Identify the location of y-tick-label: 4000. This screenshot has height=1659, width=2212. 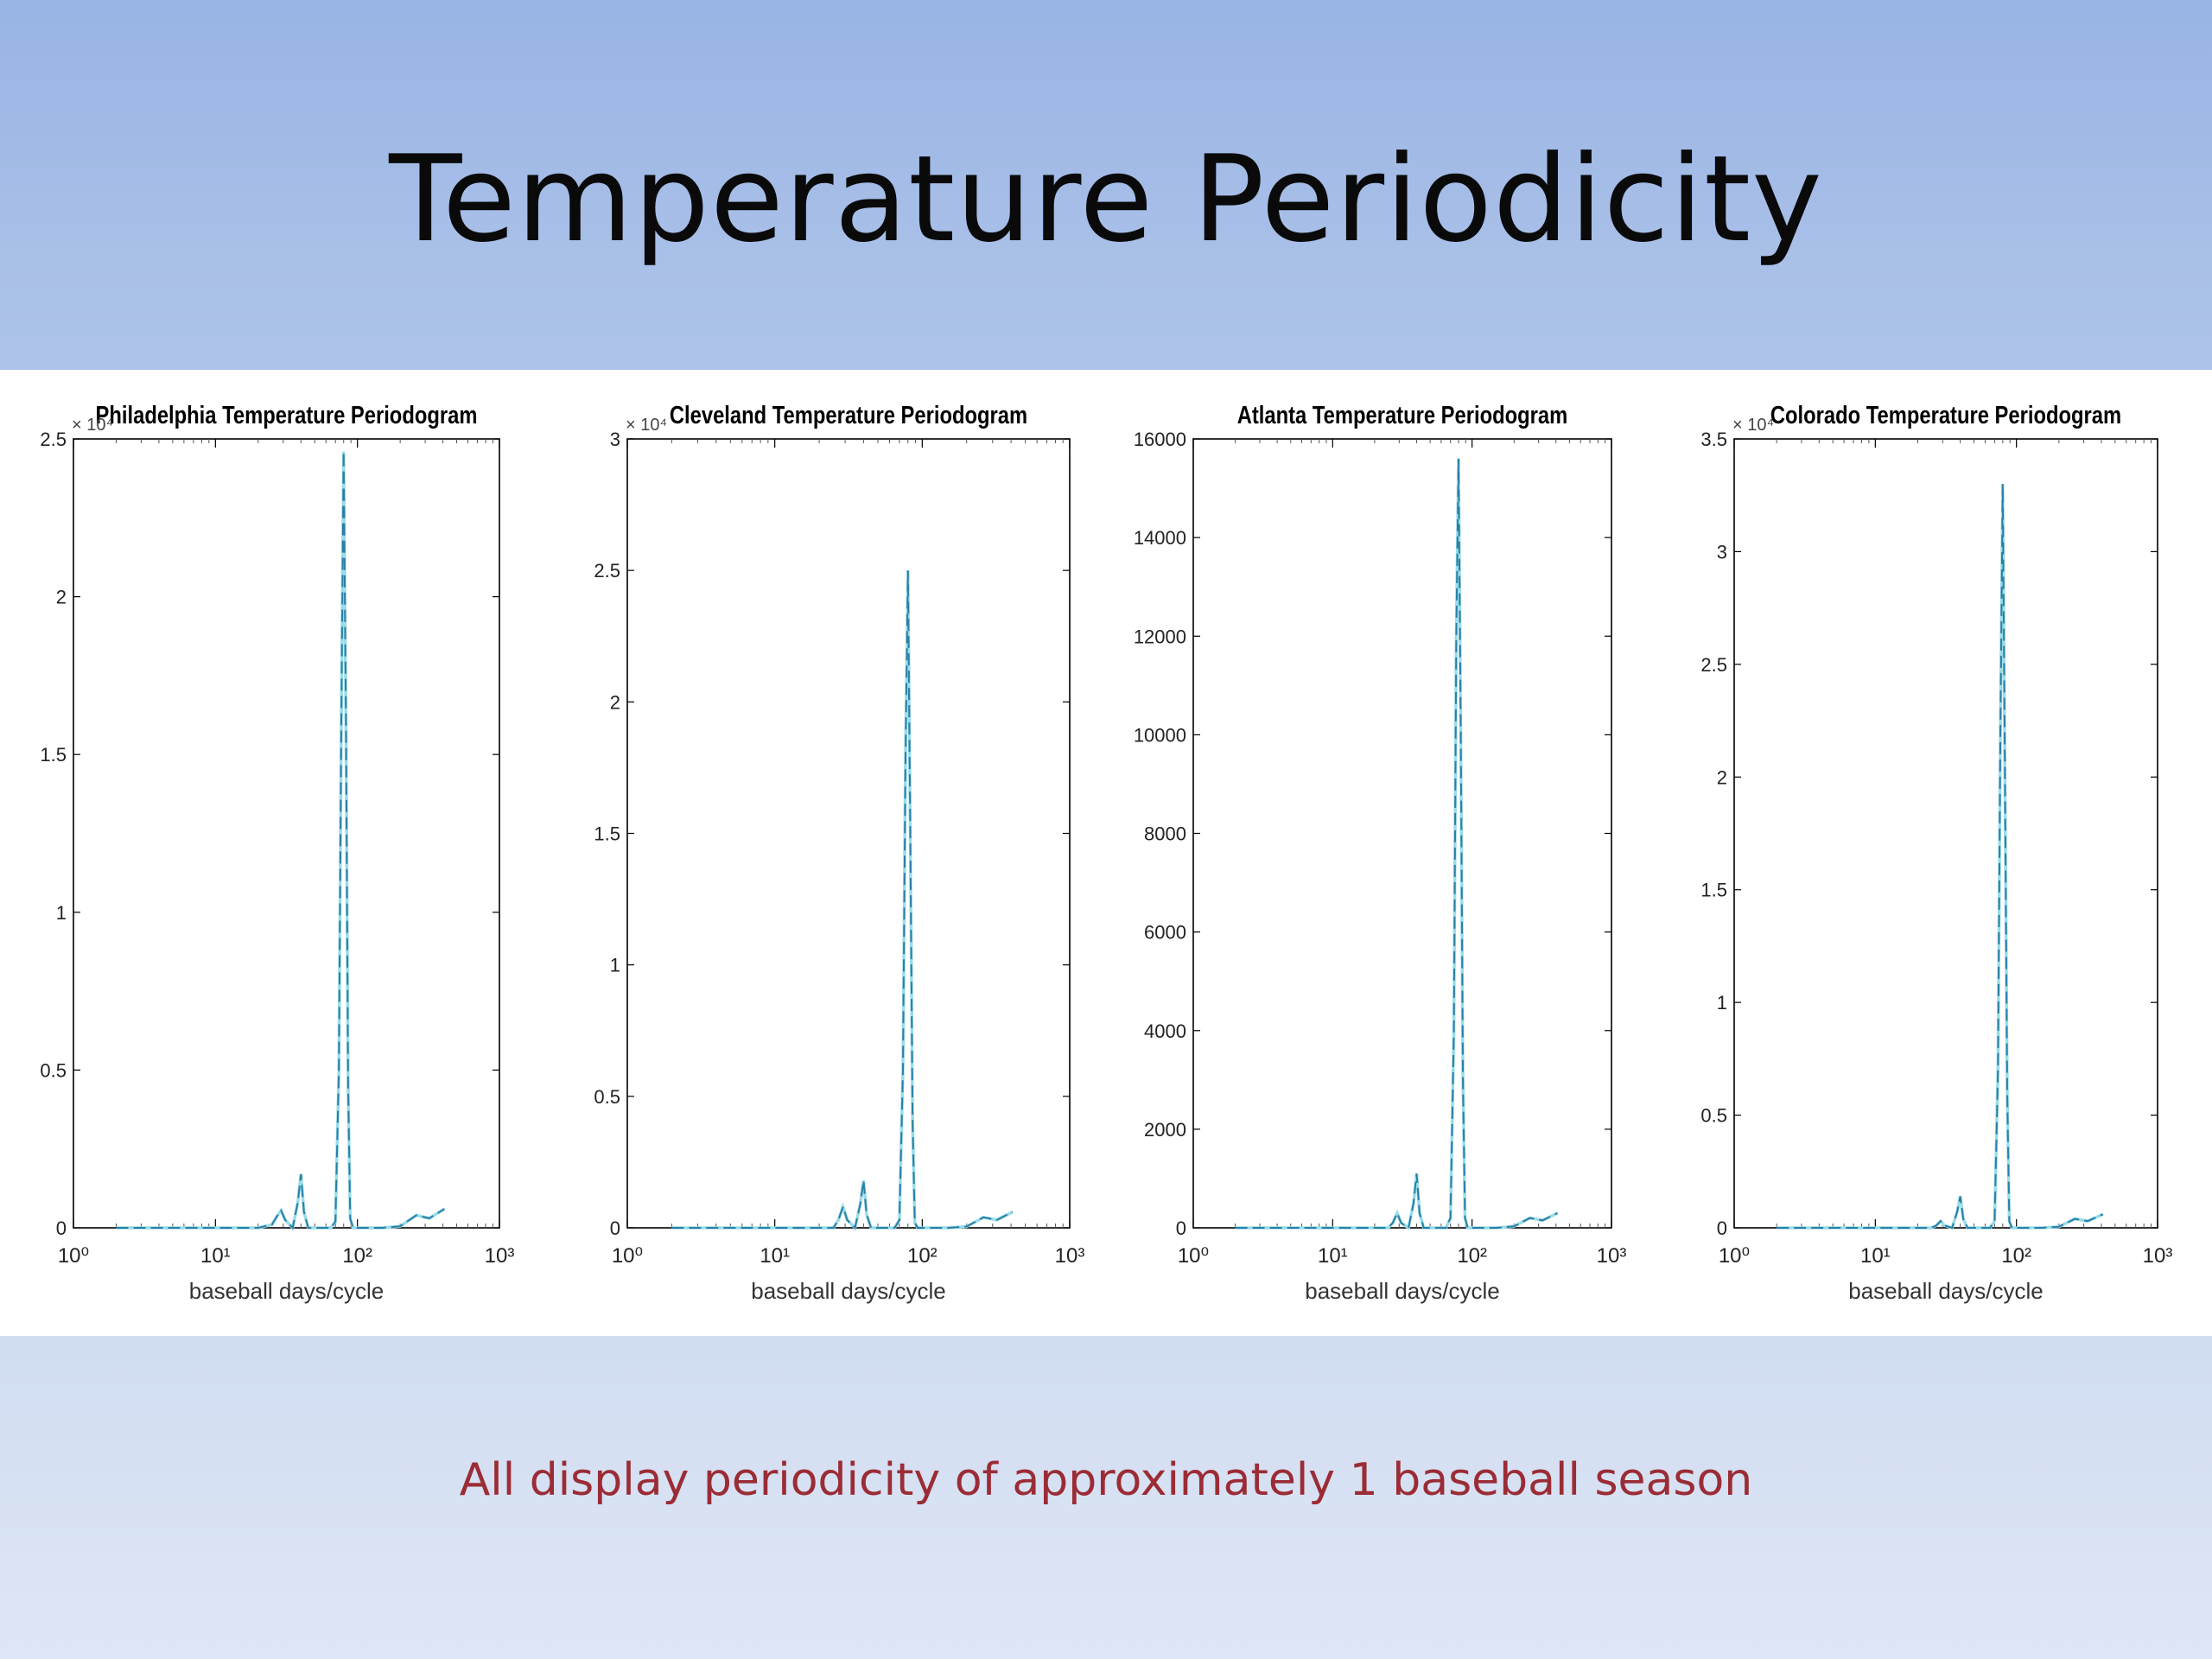
(1165, 1031).